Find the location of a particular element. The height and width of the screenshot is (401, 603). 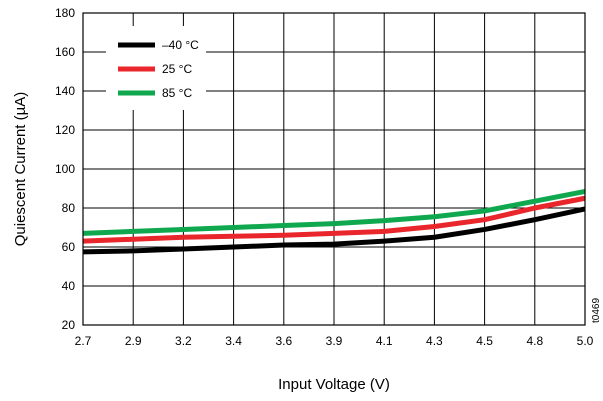

x-tick-label: 4.3 is located at coordinates (434, 341).